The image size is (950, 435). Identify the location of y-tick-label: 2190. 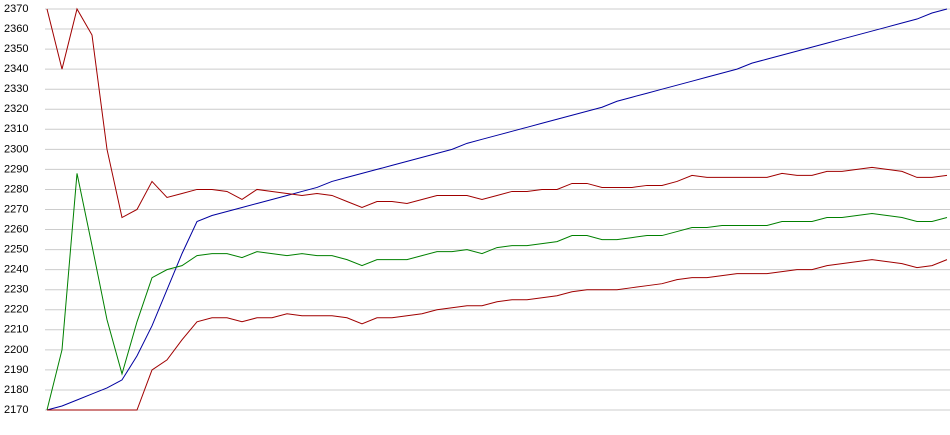
(16, 370).